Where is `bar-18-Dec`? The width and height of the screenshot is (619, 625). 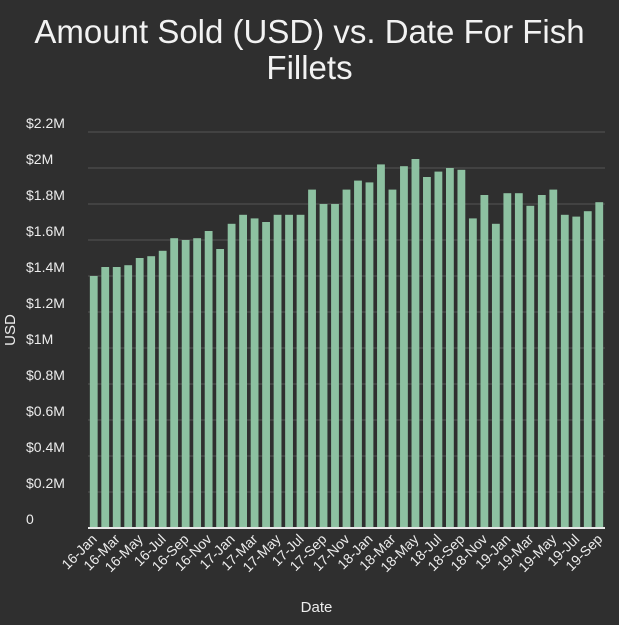
bar-18-Dec is located at coordinates (496, 376).